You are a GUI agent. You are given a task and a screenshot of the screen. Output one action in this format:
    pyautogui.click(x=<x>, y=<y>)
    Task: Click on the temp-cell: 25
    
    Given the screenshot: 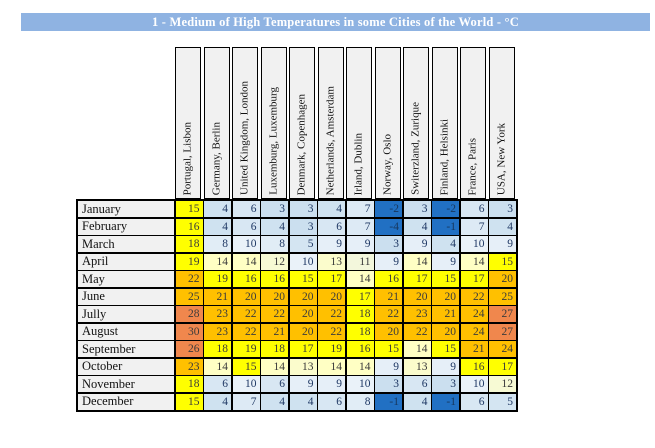 What is the action you would take?
    pyautogui.click(x=502, y=296)
    